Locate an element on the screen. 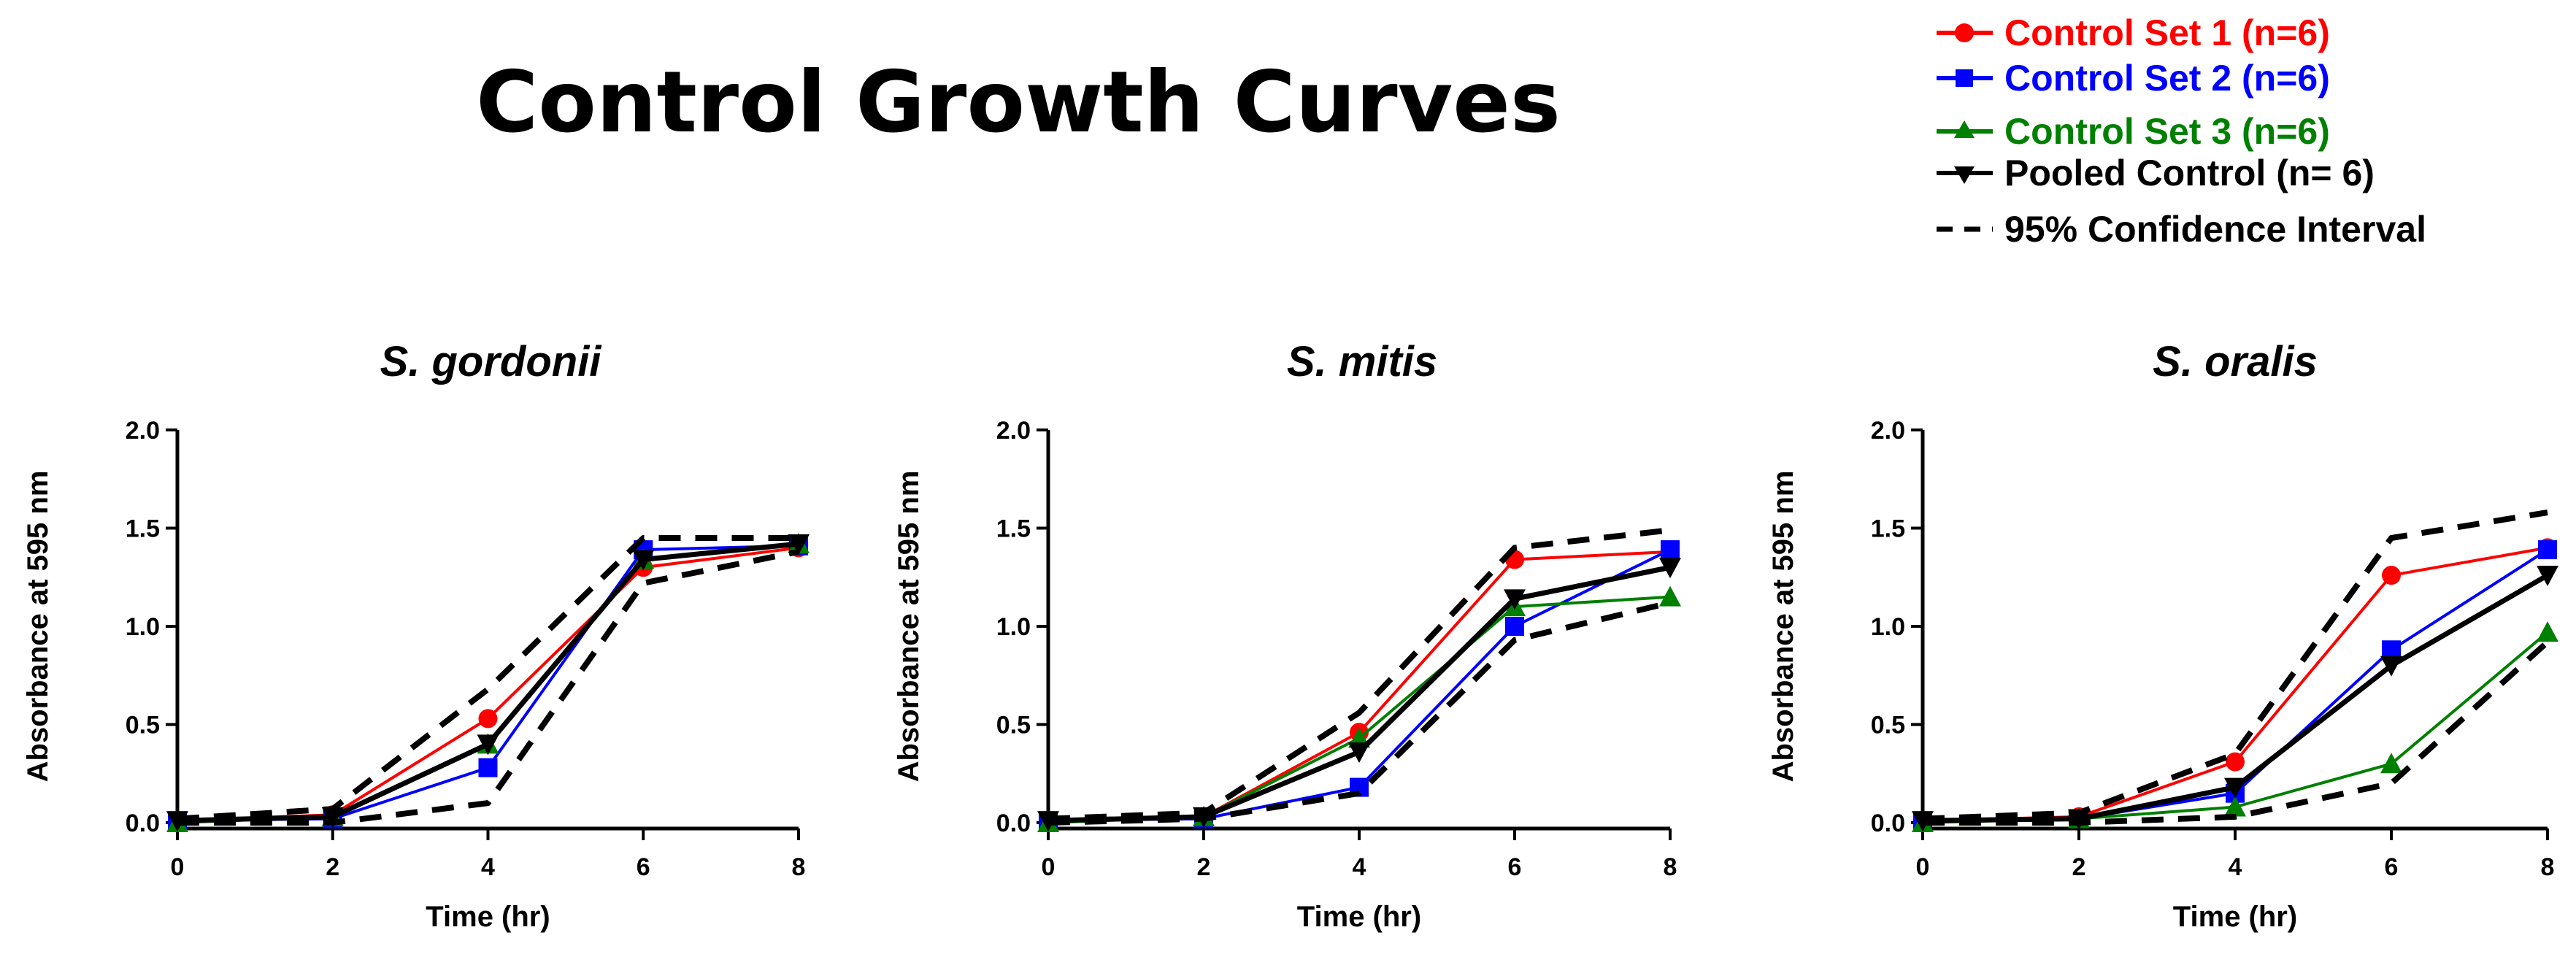 The height and width of the screenshot is (957, 2576). legend-item-control-set-1: Control Set 1 (n=6) is located at coordinates (2133, 32).